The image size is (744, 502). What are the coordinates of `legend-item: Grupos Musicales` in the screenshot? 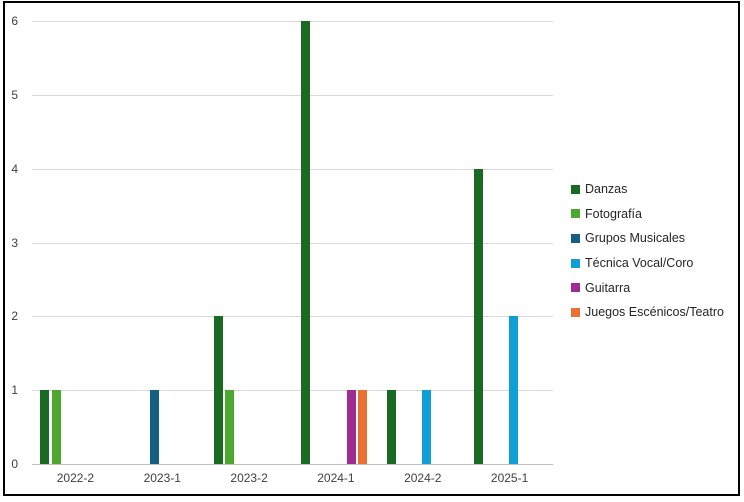 It's located at (647, 238).